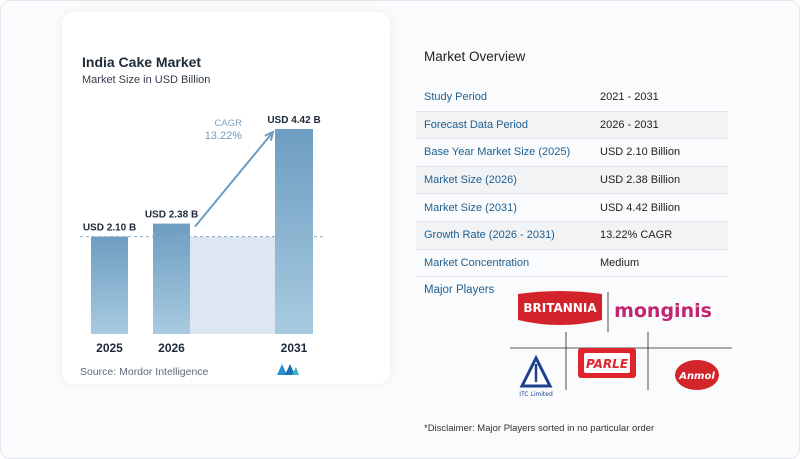 This screenshot has height=459, width=800. What do you see at coordinates (504, 207) in the screenshot?
I see `overview-row-label: Market Size (2031)` at bounding box center [504, 207].